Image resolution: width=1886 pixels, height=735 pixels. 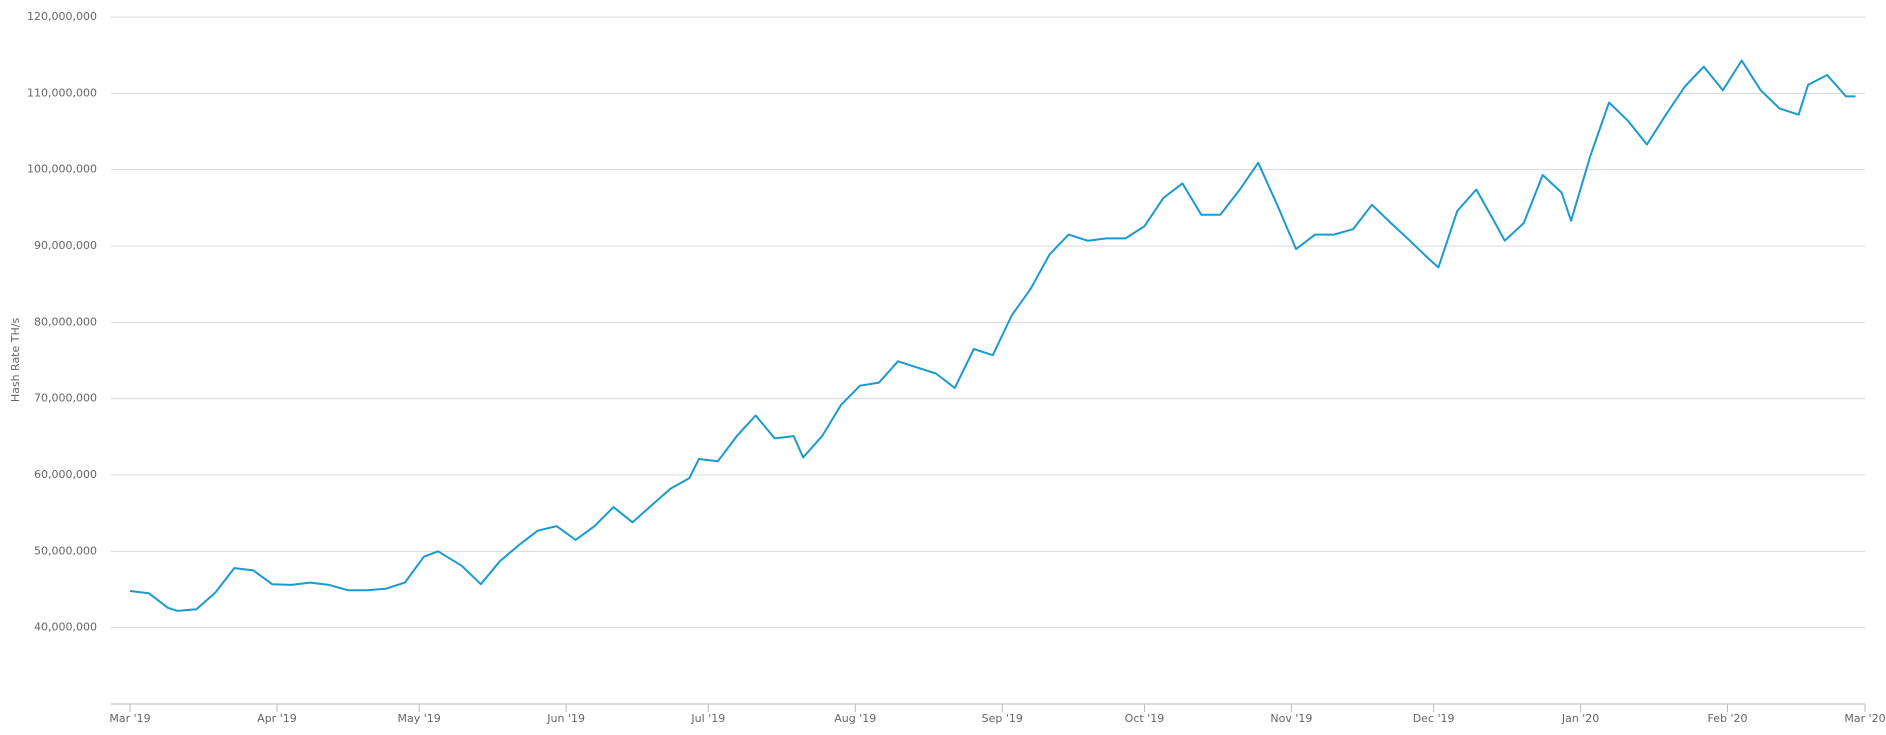 I want to click on x-tick-label: Sep '19, so click(x=1002, y=718).